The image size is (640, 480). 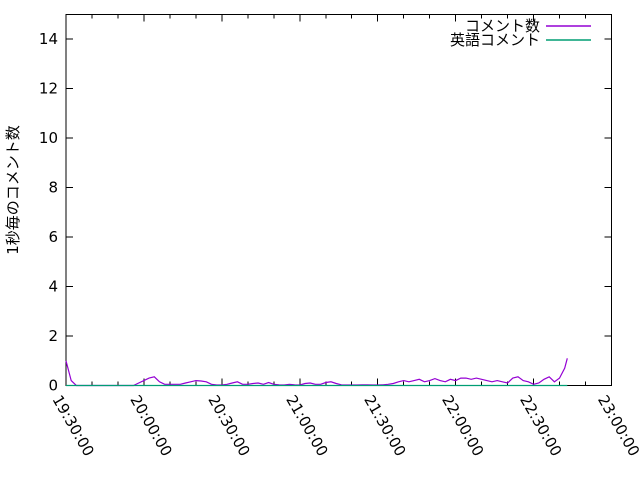 I want to click on y-tick-label: 12, so click(x=48, y=89).